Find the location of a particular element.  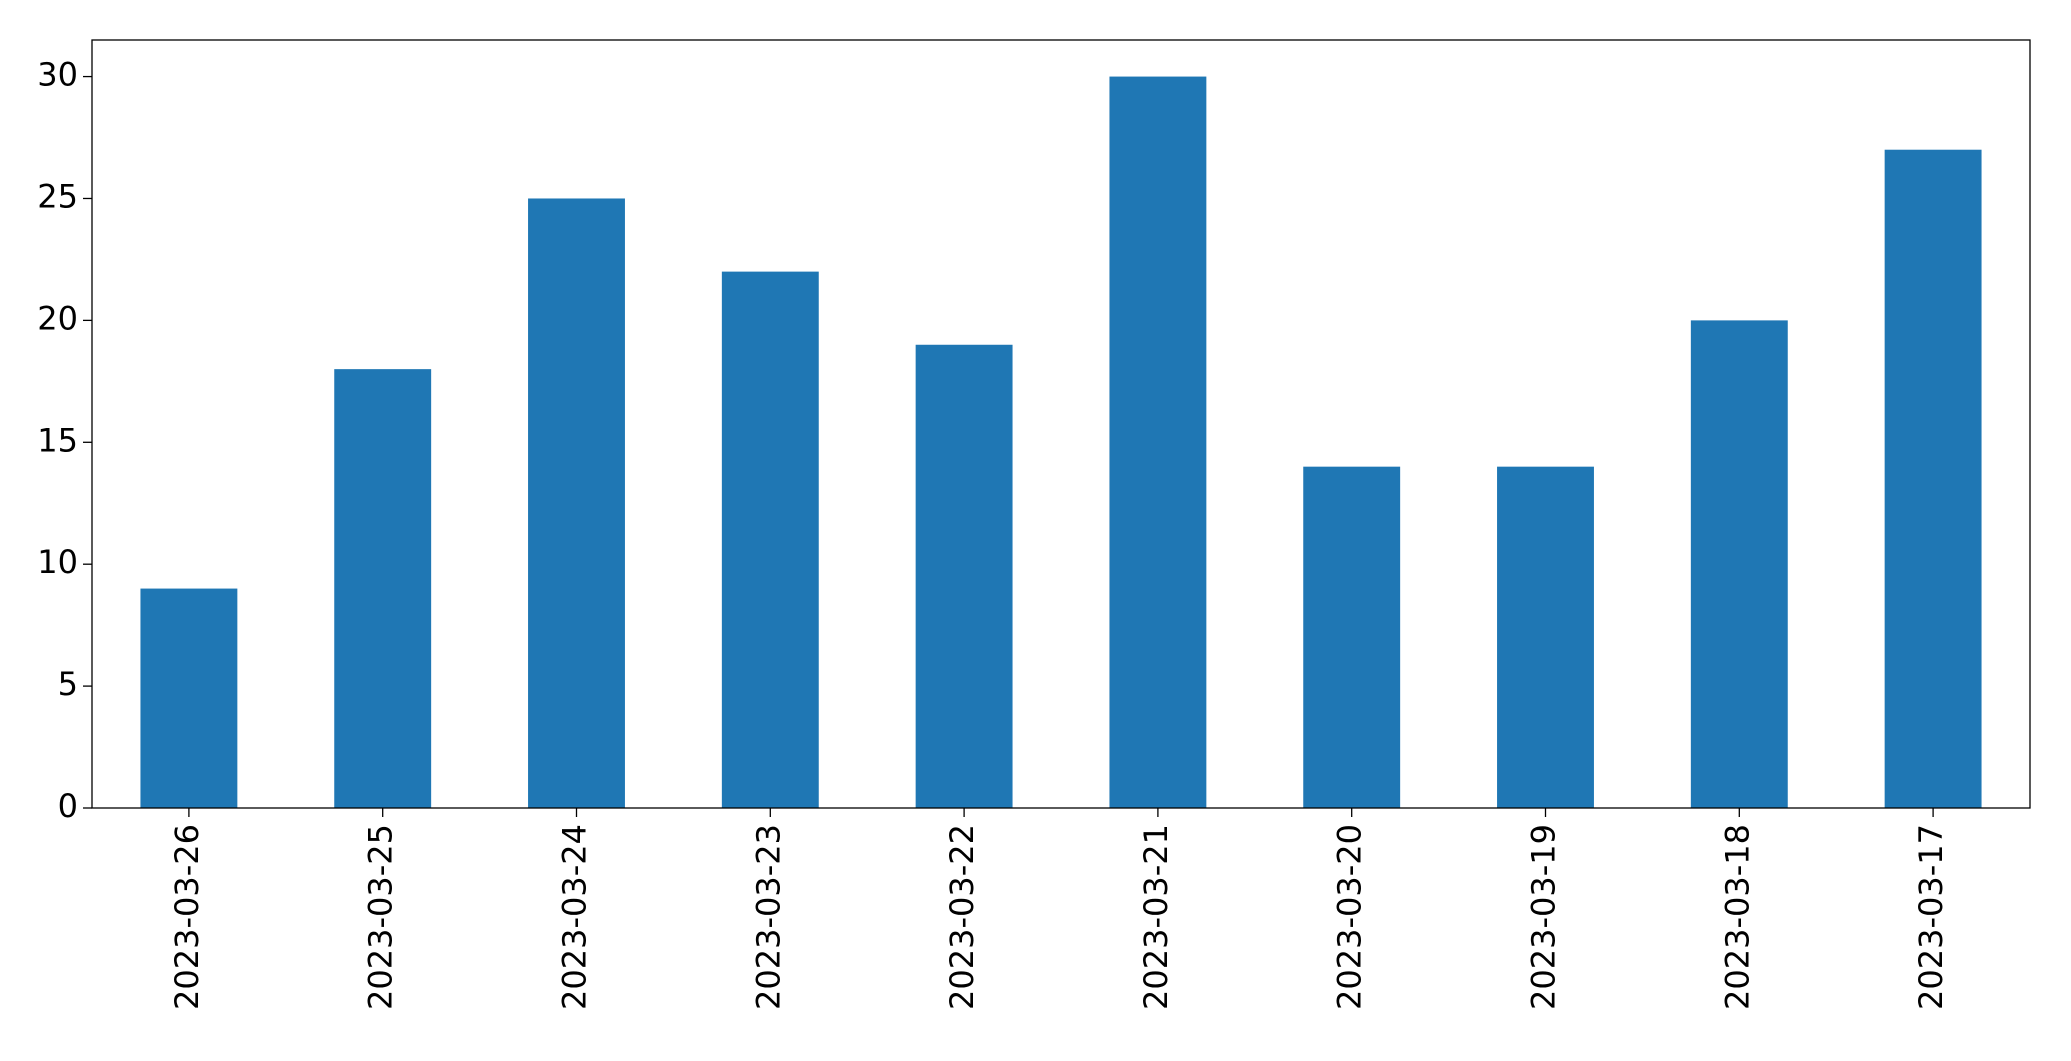

y-tick-label: 0 is located at coordinates (68, 806).